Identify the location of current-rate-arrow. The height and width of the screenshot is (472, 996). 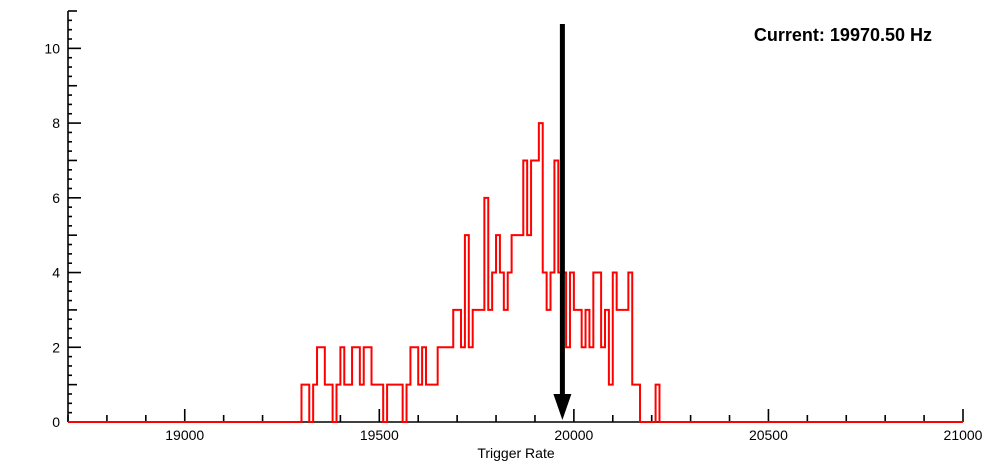
(562, 222).